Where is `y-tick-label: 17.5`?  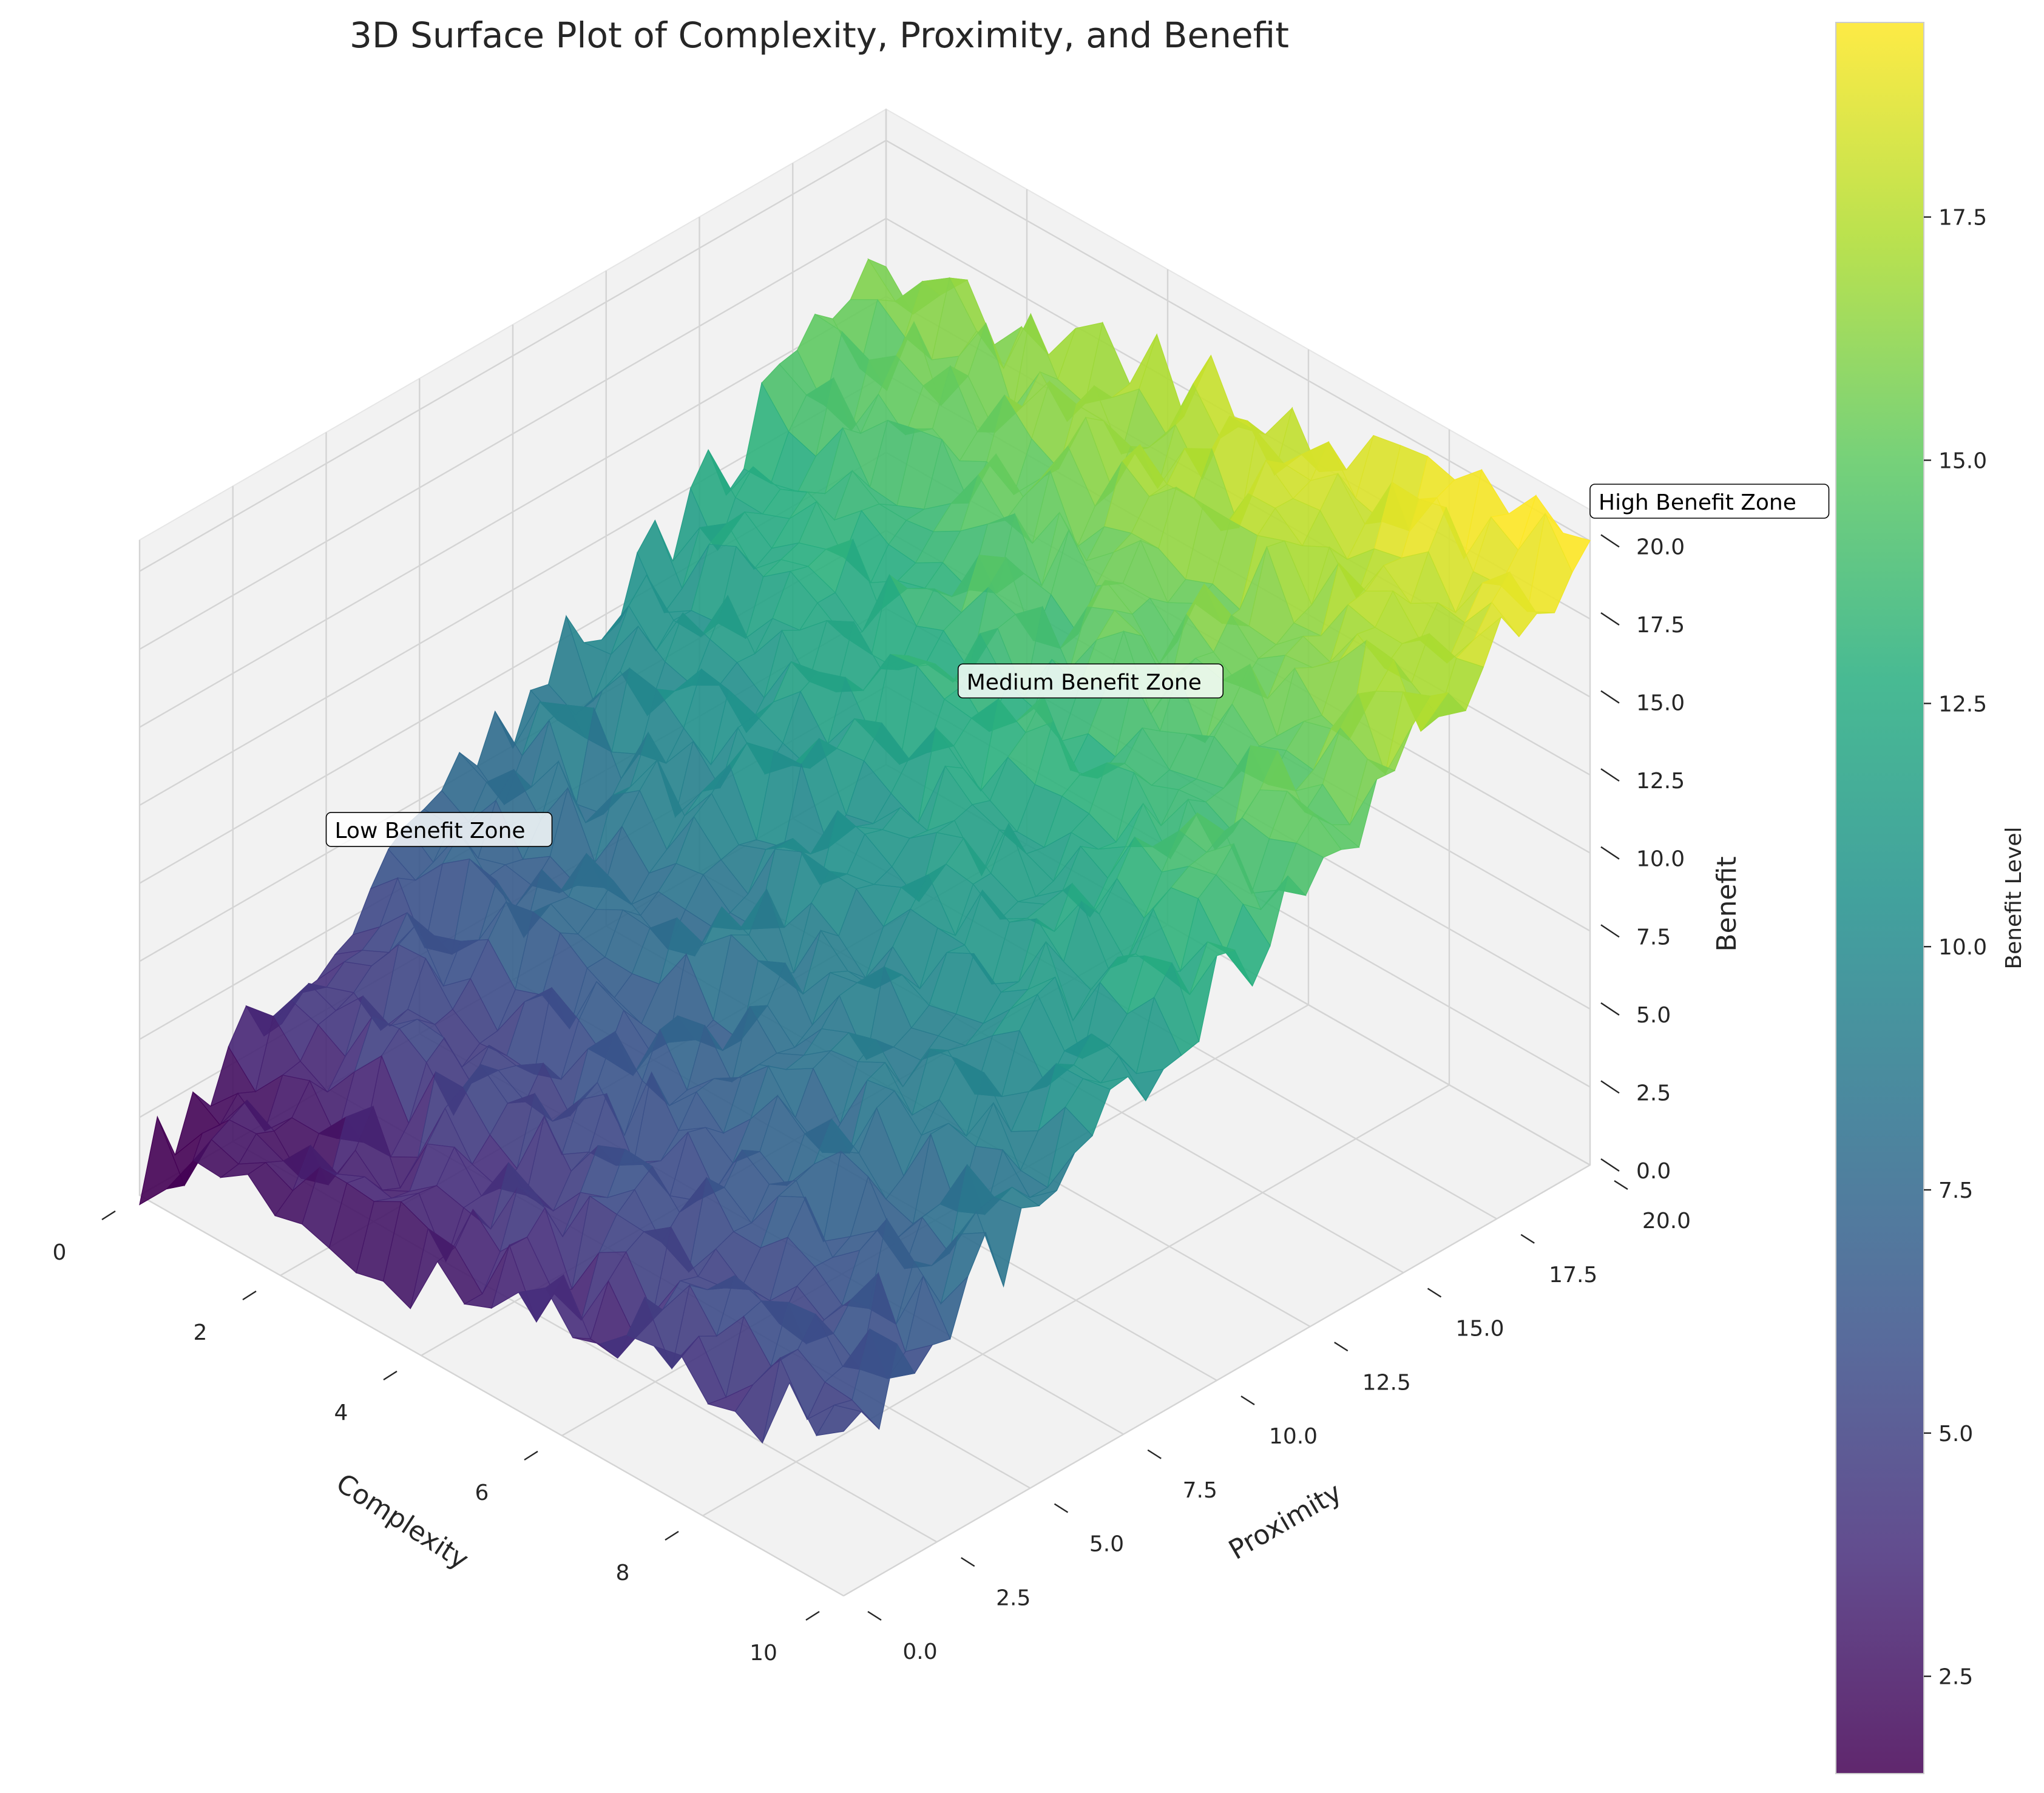
y-tick-label: 17.5 is located at coordinates (1573, 1275).